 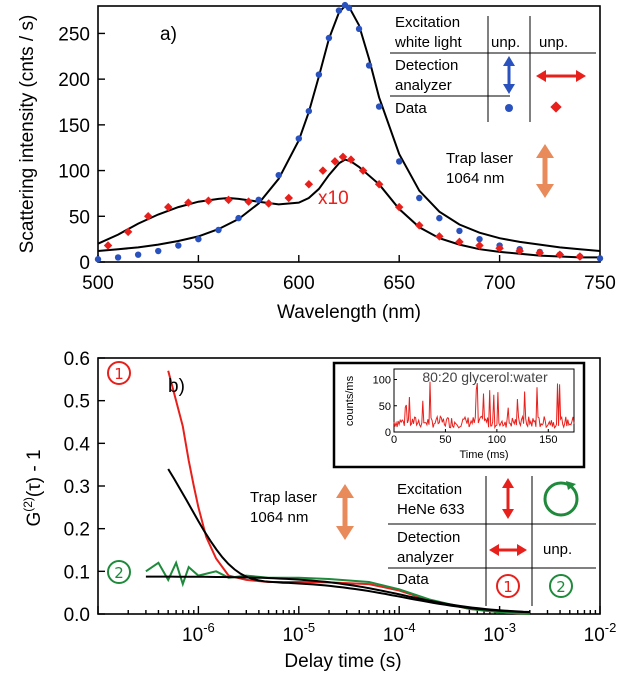 I want to click on y-tick-label: 0.5, so click(x=77, y=402).